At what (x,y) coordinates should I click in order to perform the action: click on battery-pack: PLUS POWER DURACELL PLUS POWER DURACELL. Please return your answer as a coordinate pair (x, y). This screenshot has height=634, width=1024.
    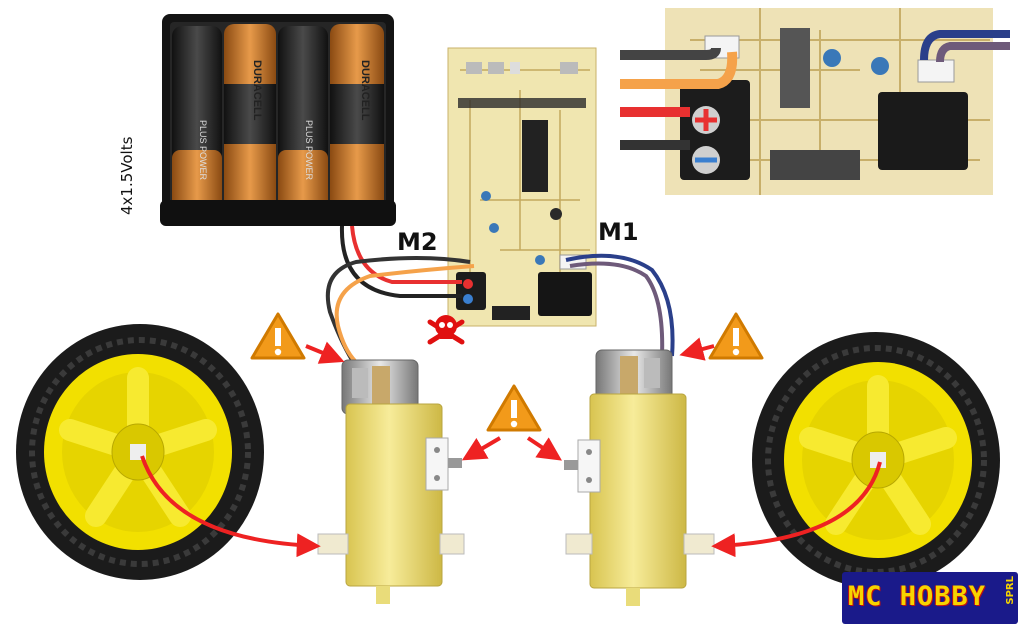
    Looking at the image, I should click on (278, 120).